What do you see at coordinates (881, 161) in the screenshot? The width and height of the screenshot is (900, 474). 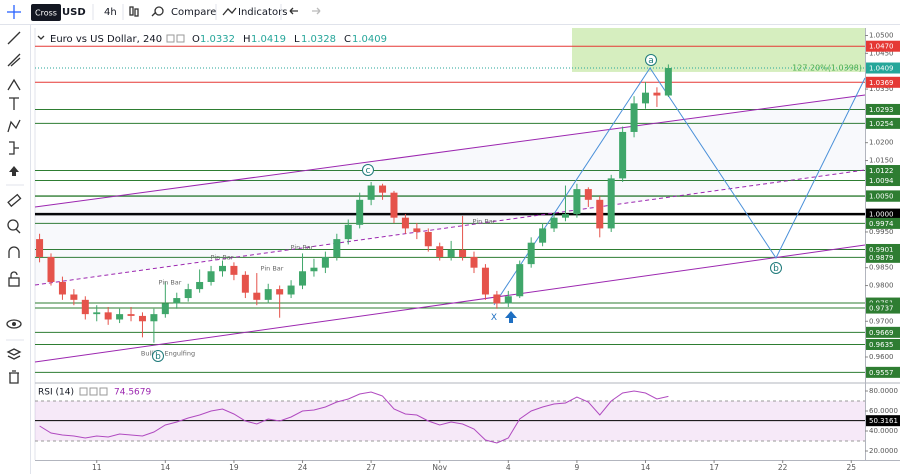 I see `y-tick-label: 1.0150` at bounding box center [881, 161].